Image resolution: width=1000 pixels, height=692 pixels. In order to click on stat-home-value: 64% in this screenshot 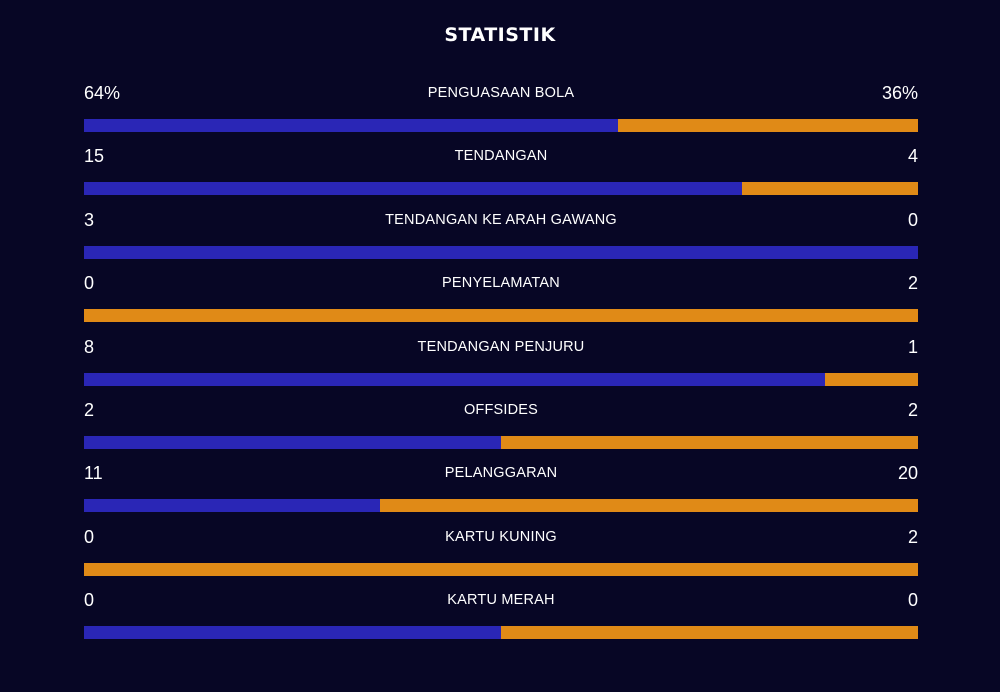, I will do `click(102, 93)`.